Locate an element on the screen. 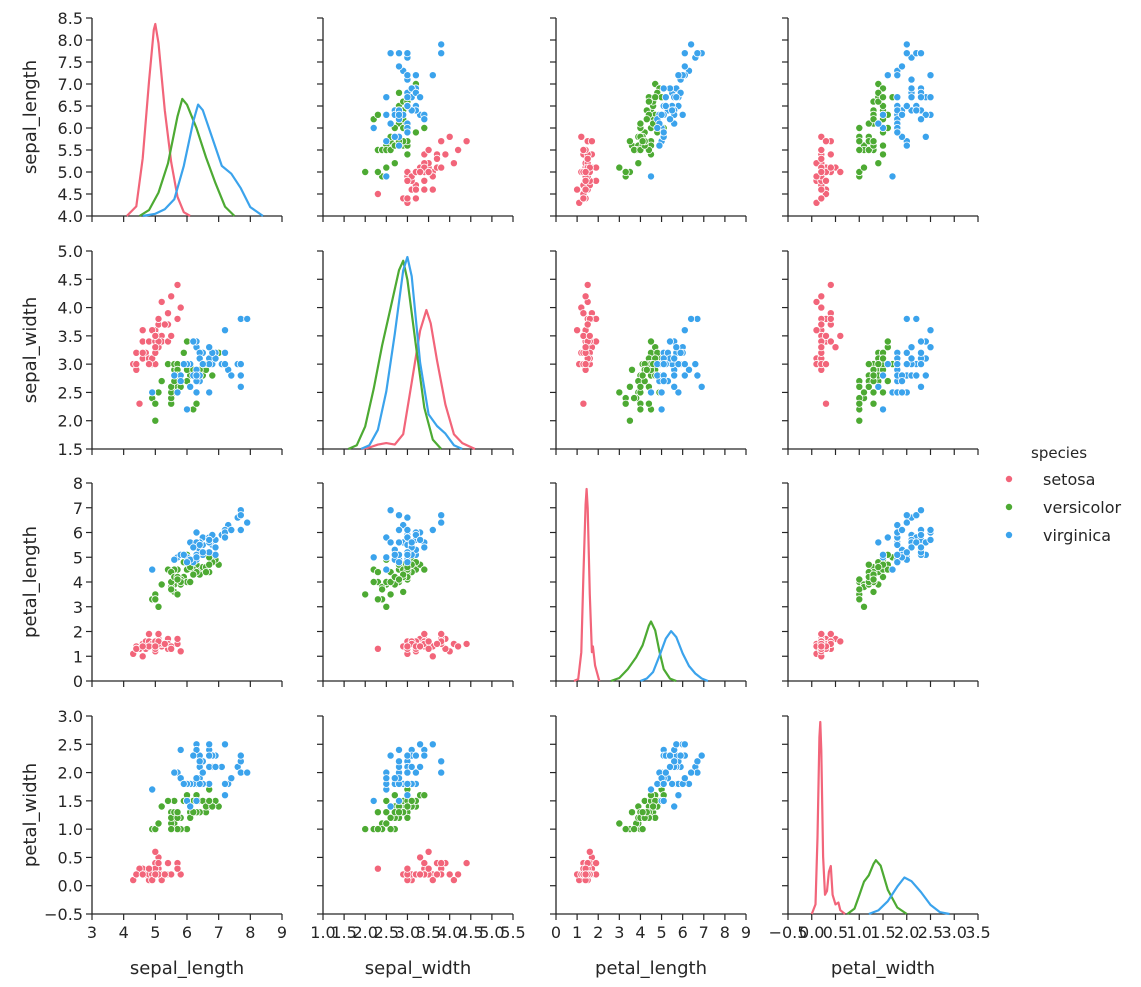  legend-item-versicolor: versicolor is located at coordinates (1063, 507).